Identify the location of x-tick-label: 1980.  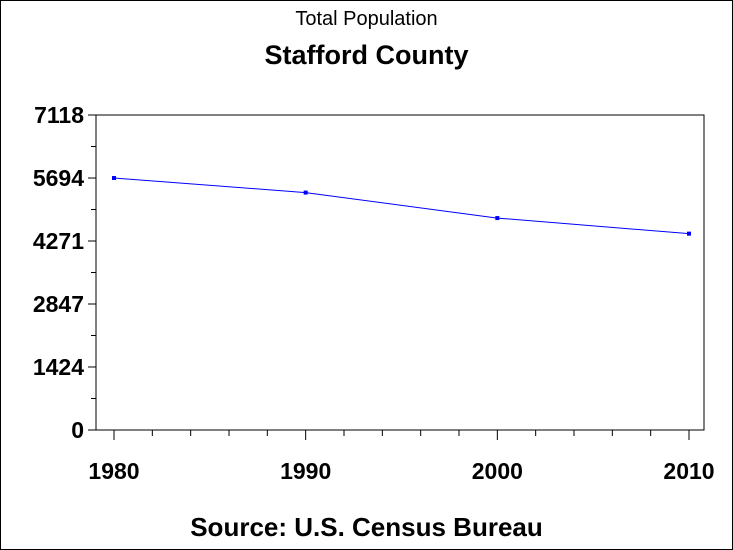
(113, 471).